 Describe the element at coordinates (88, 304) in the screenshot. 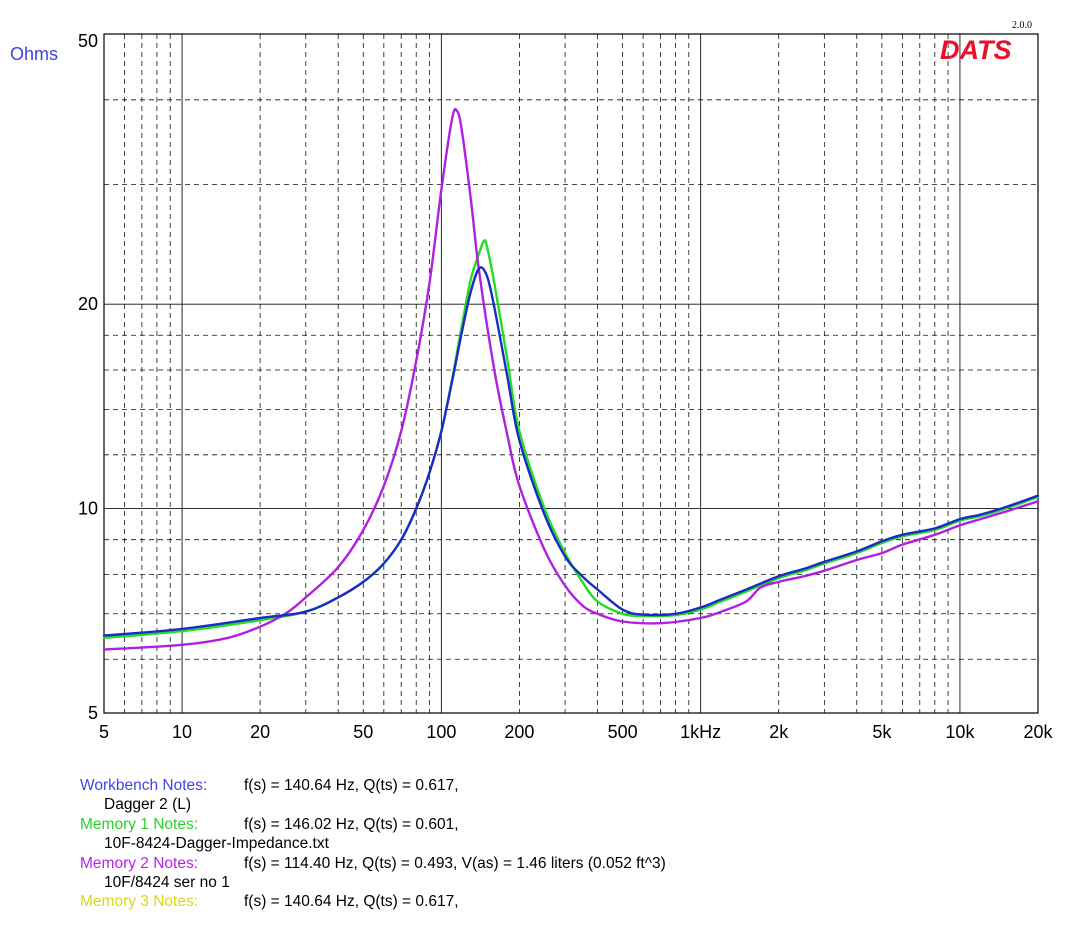

I see `y-tick-label: 20` at that location.